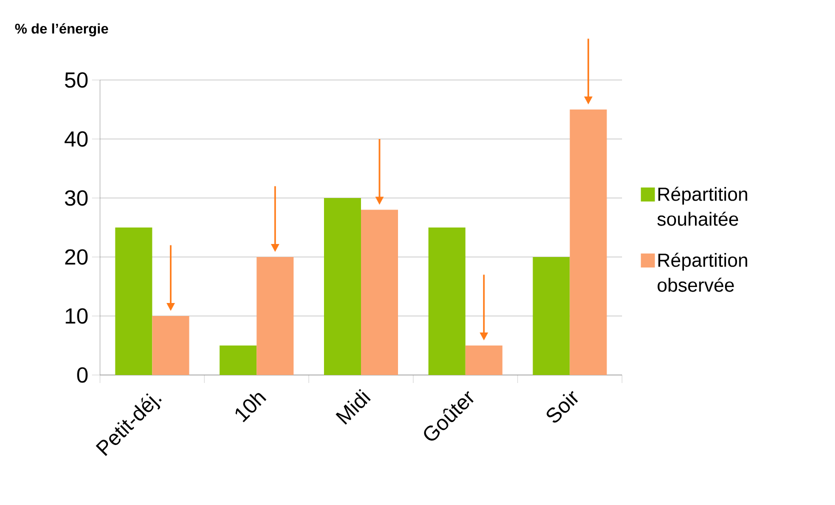 This screenshot has width=835, height=505. I want to click on y-tick-label: 20, so click(76, 257).